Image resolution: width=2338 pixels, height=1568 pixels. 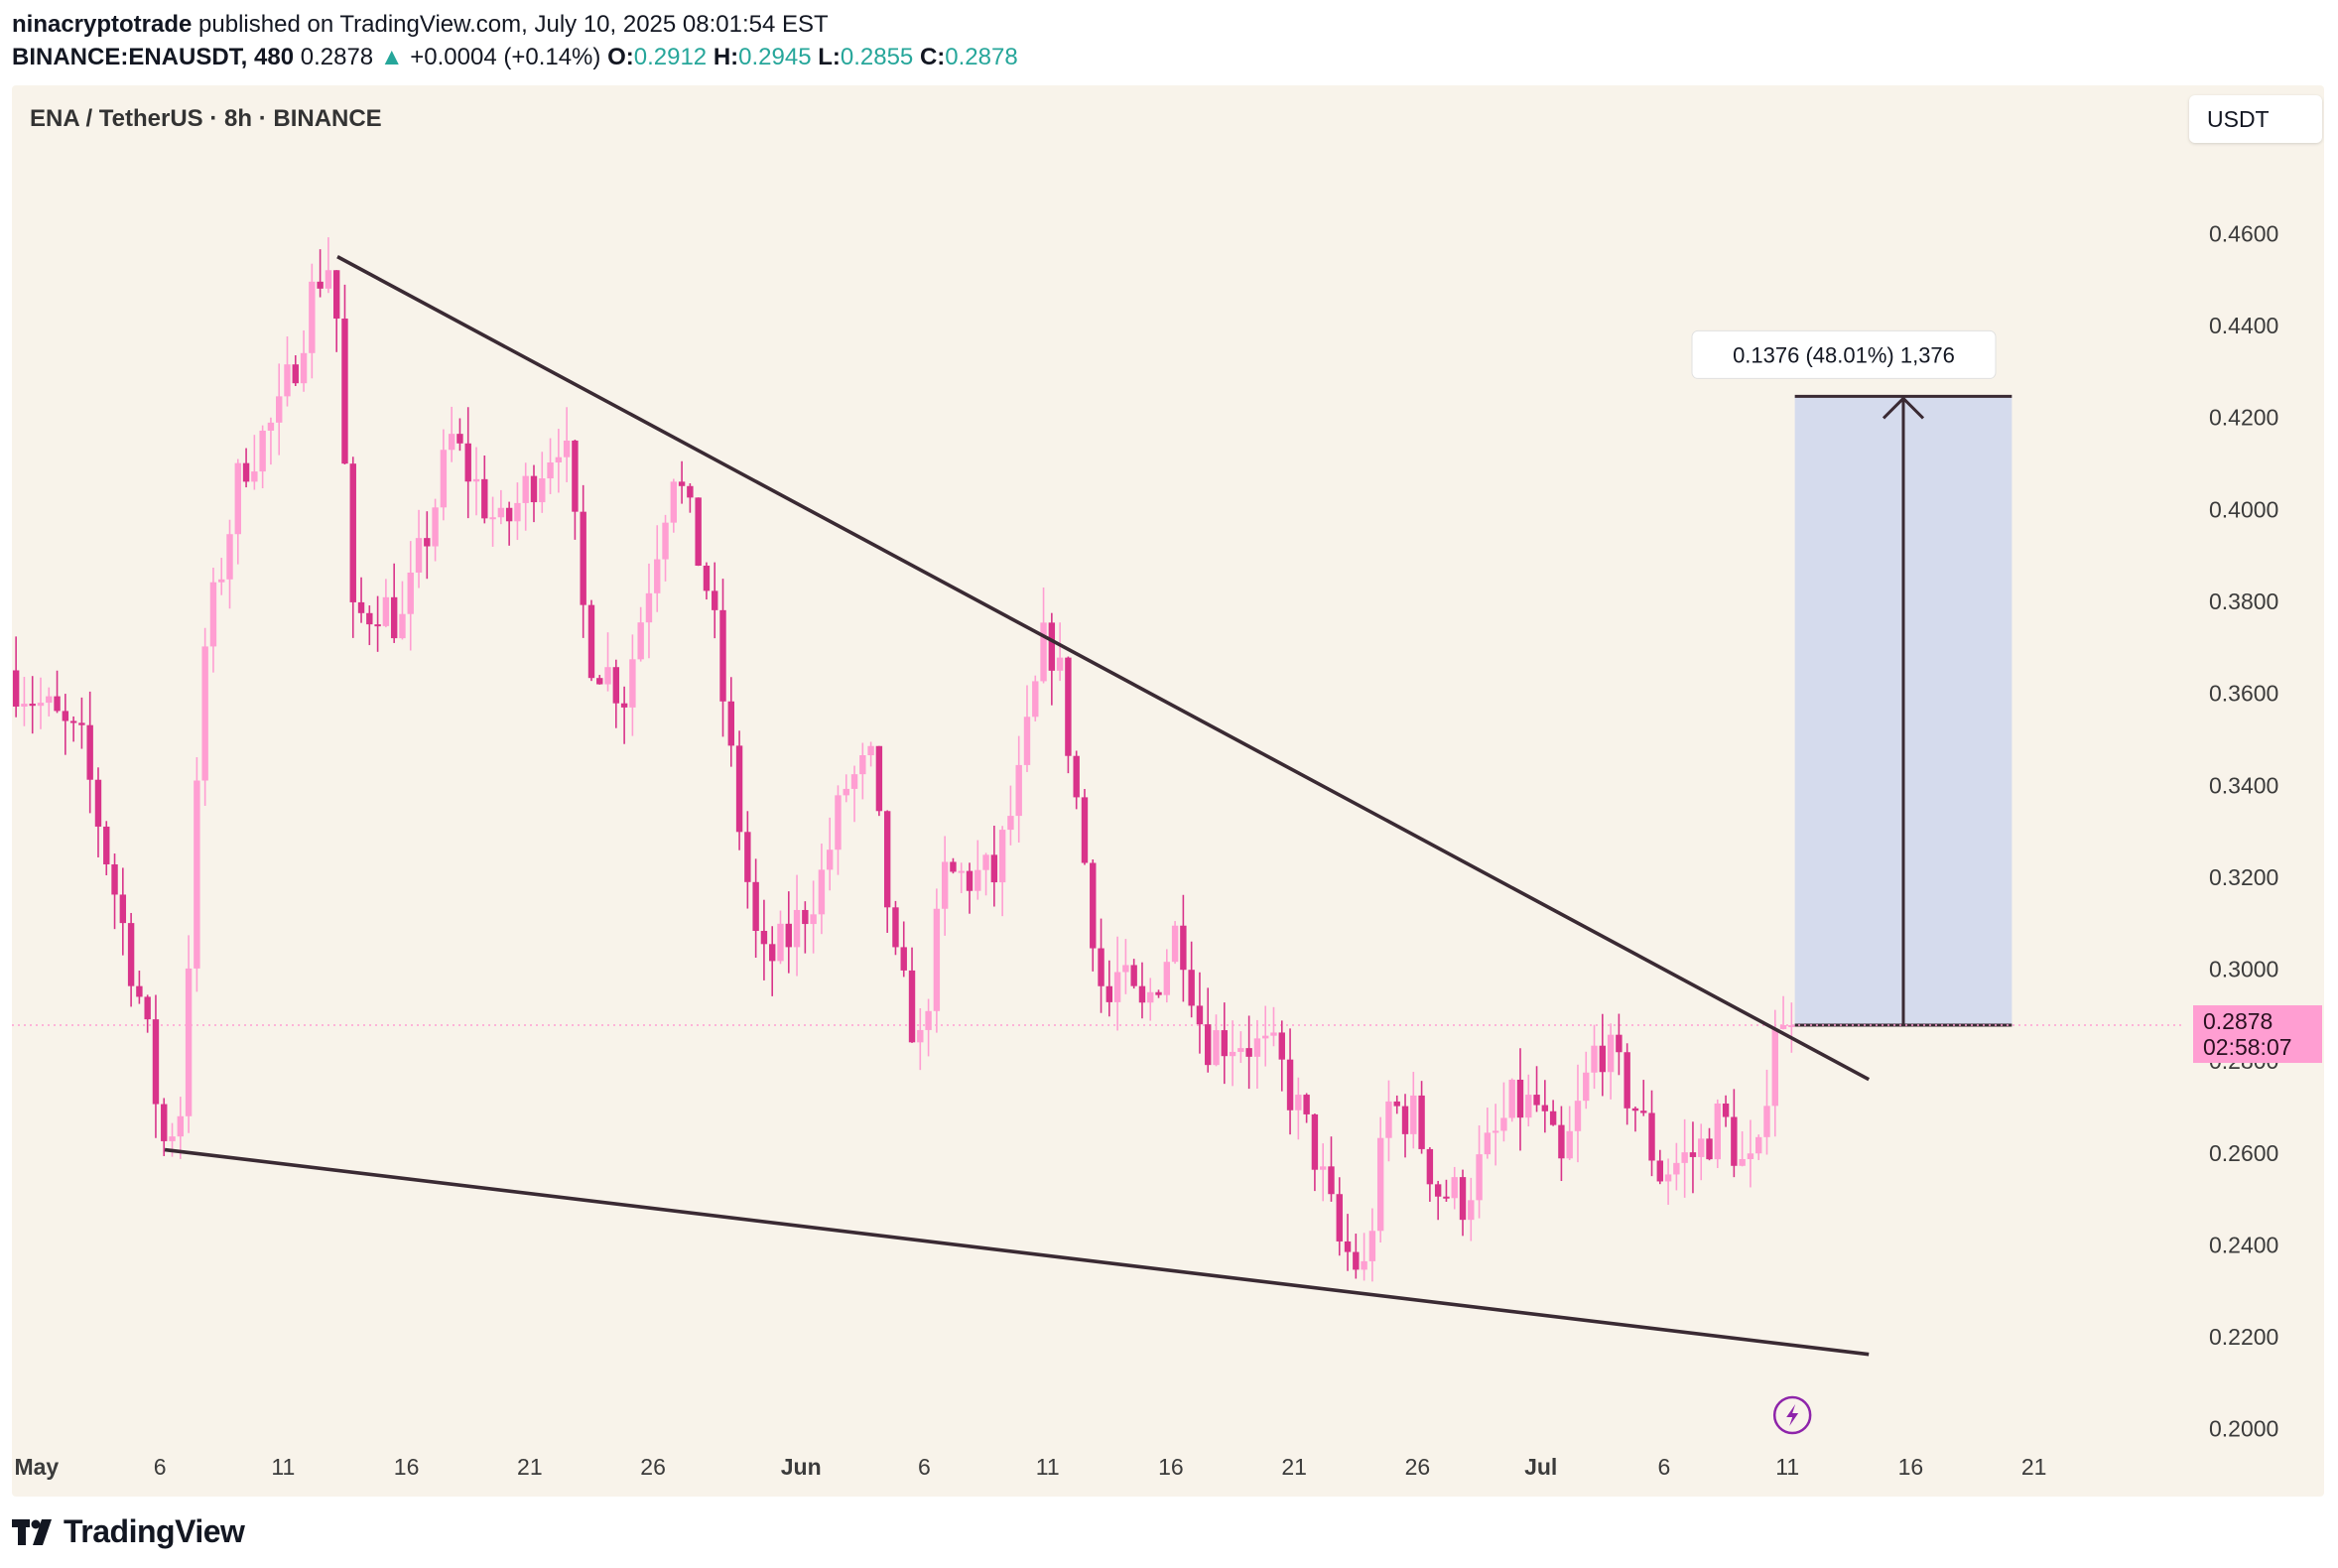 What do you see at coordinates (506, 57) in the screenshot?
I see `price-change: +0.0004 (+0.14%)` at bounding box center [506, 57].